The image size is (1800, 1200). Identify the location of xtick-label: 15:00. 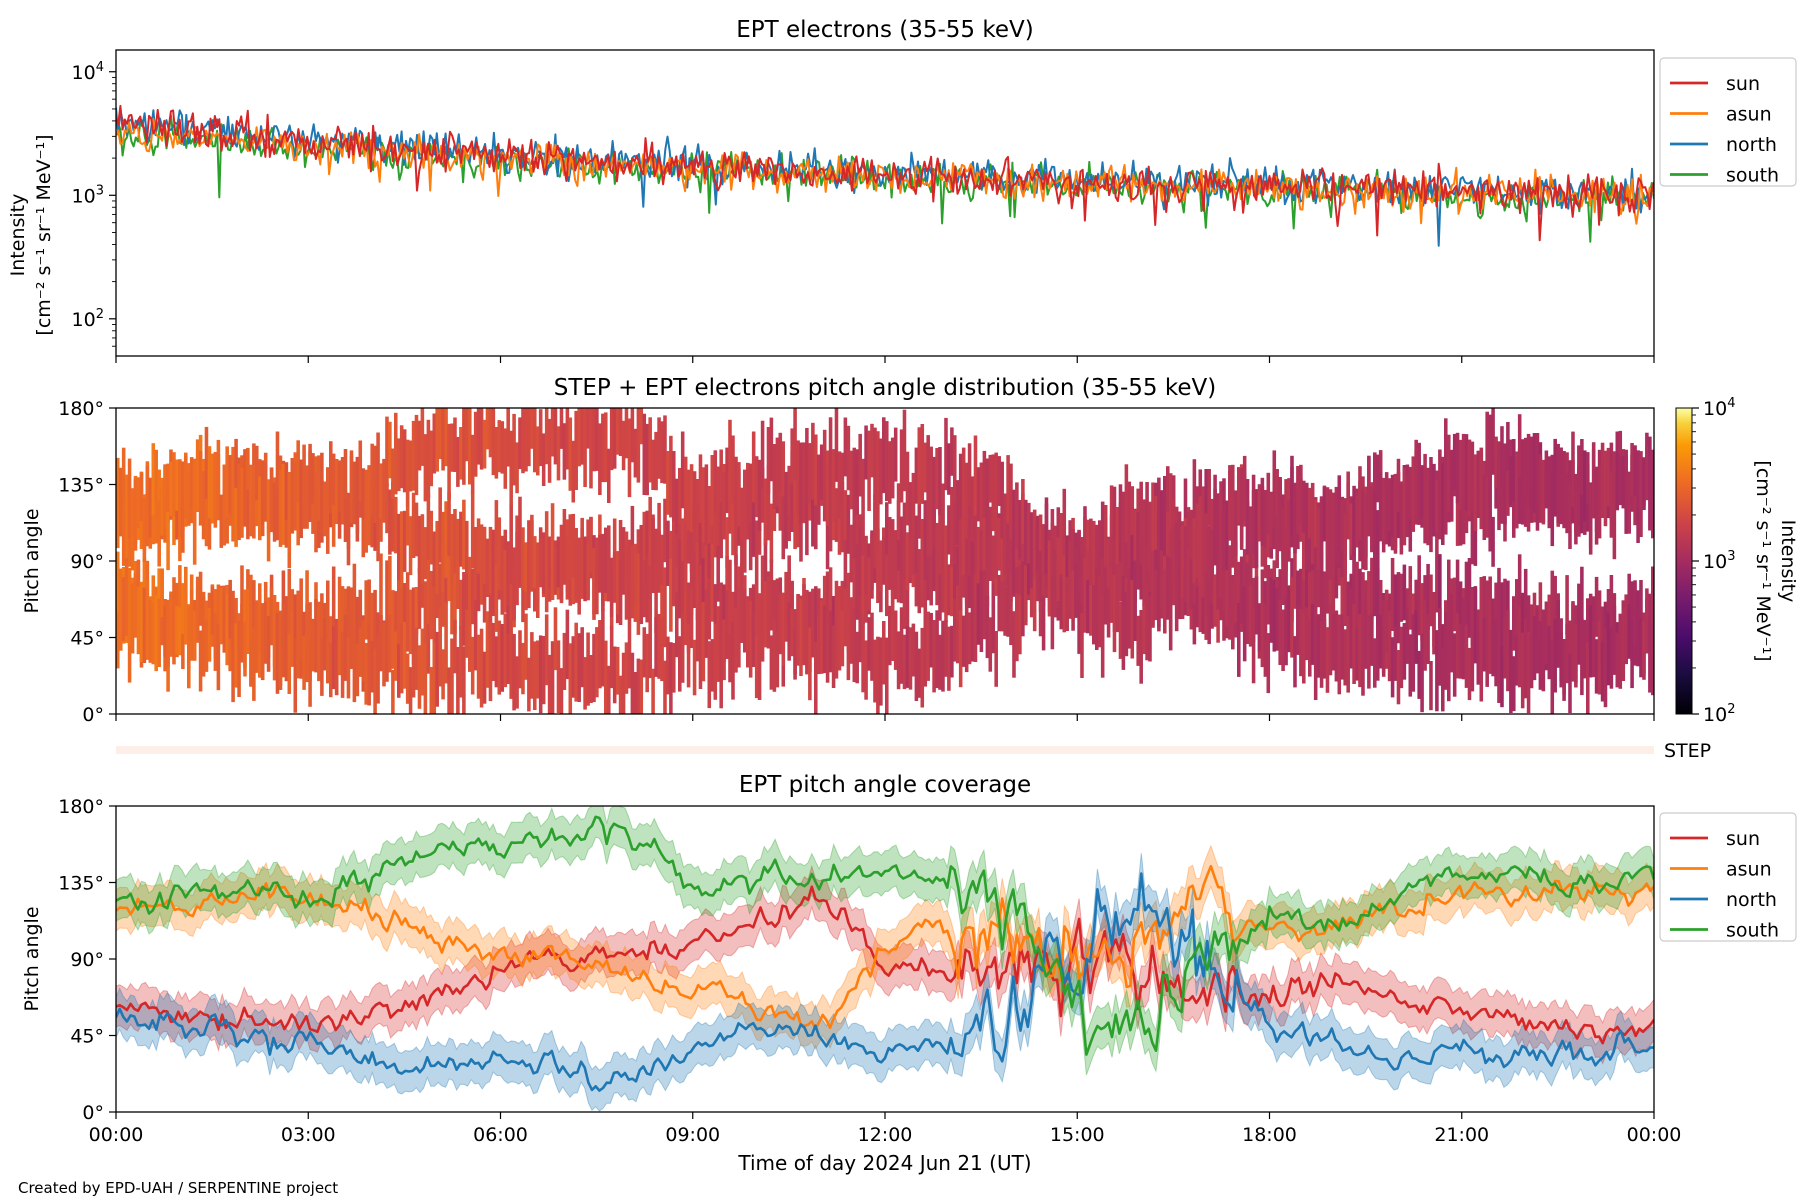
(1077, 1135).